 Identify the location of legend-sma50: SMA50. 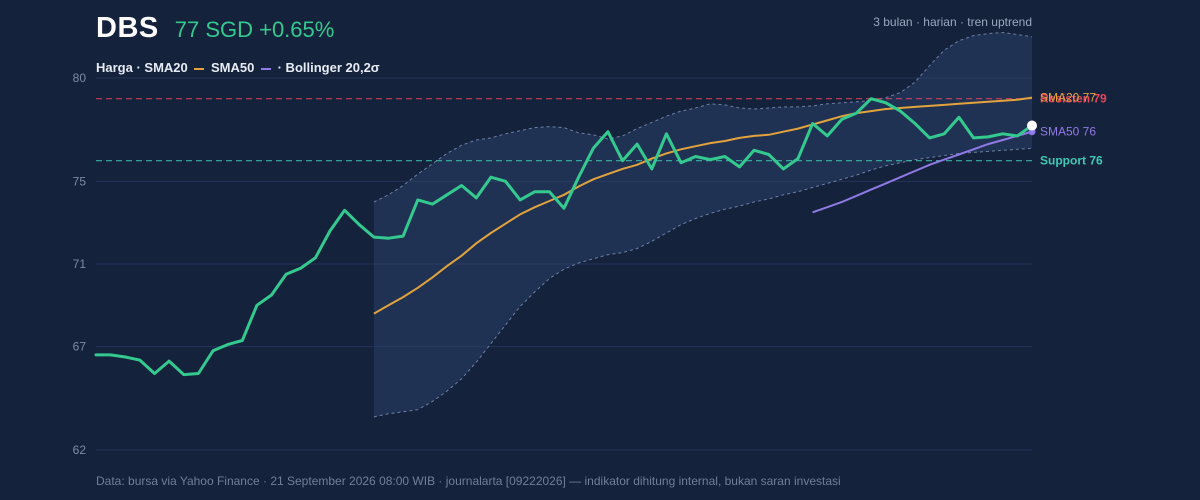
(233, 67).